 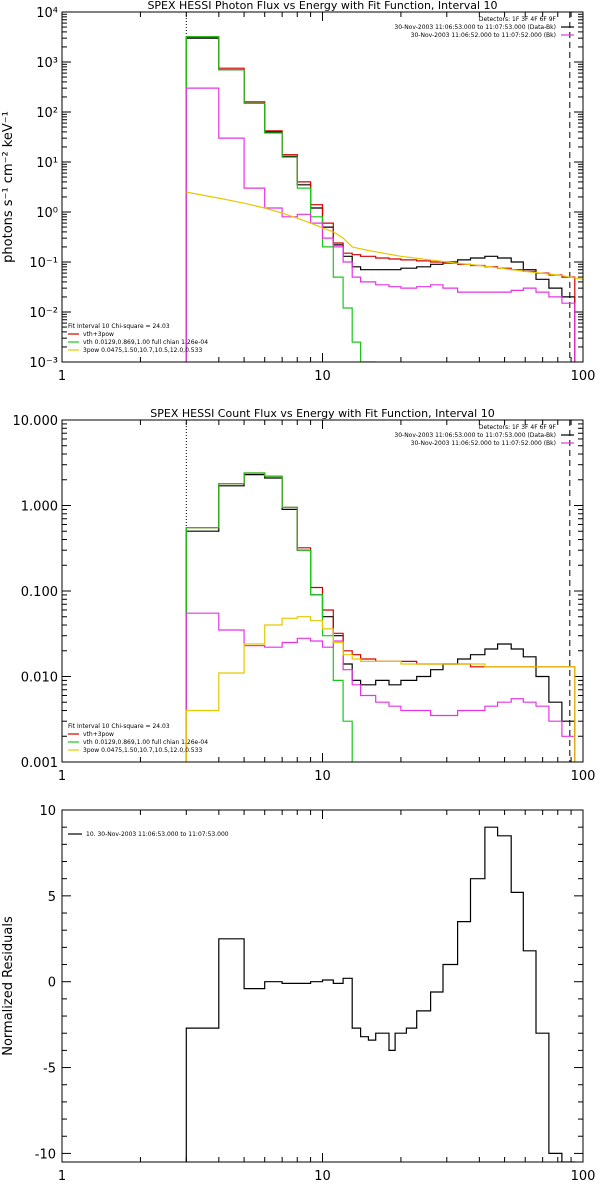 I want to click on y-tick-label: 0.100, so click(x=39, y=592).